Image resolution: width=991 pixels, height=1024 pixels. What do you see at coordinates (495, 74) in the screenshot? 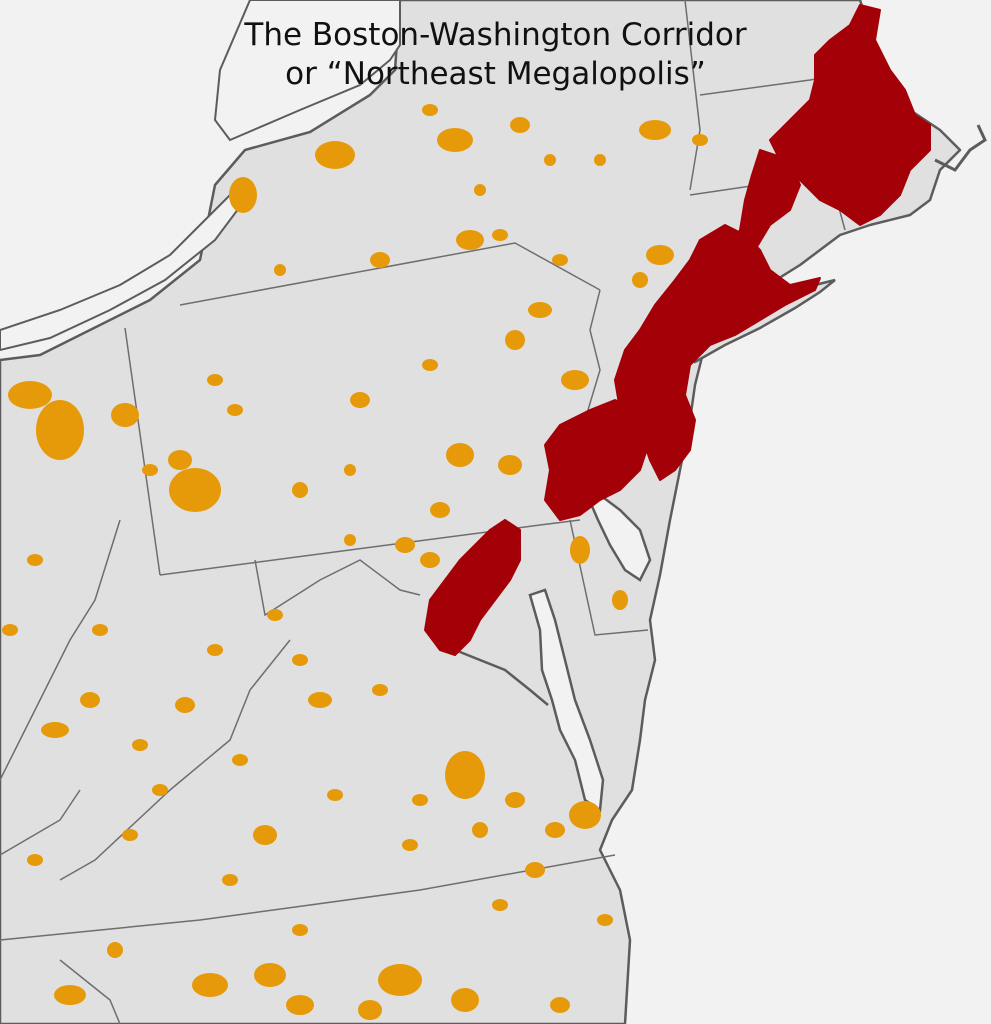
I see `title-line-2: or “Northeast Megalopolis”` at bounding box center [495, 74].